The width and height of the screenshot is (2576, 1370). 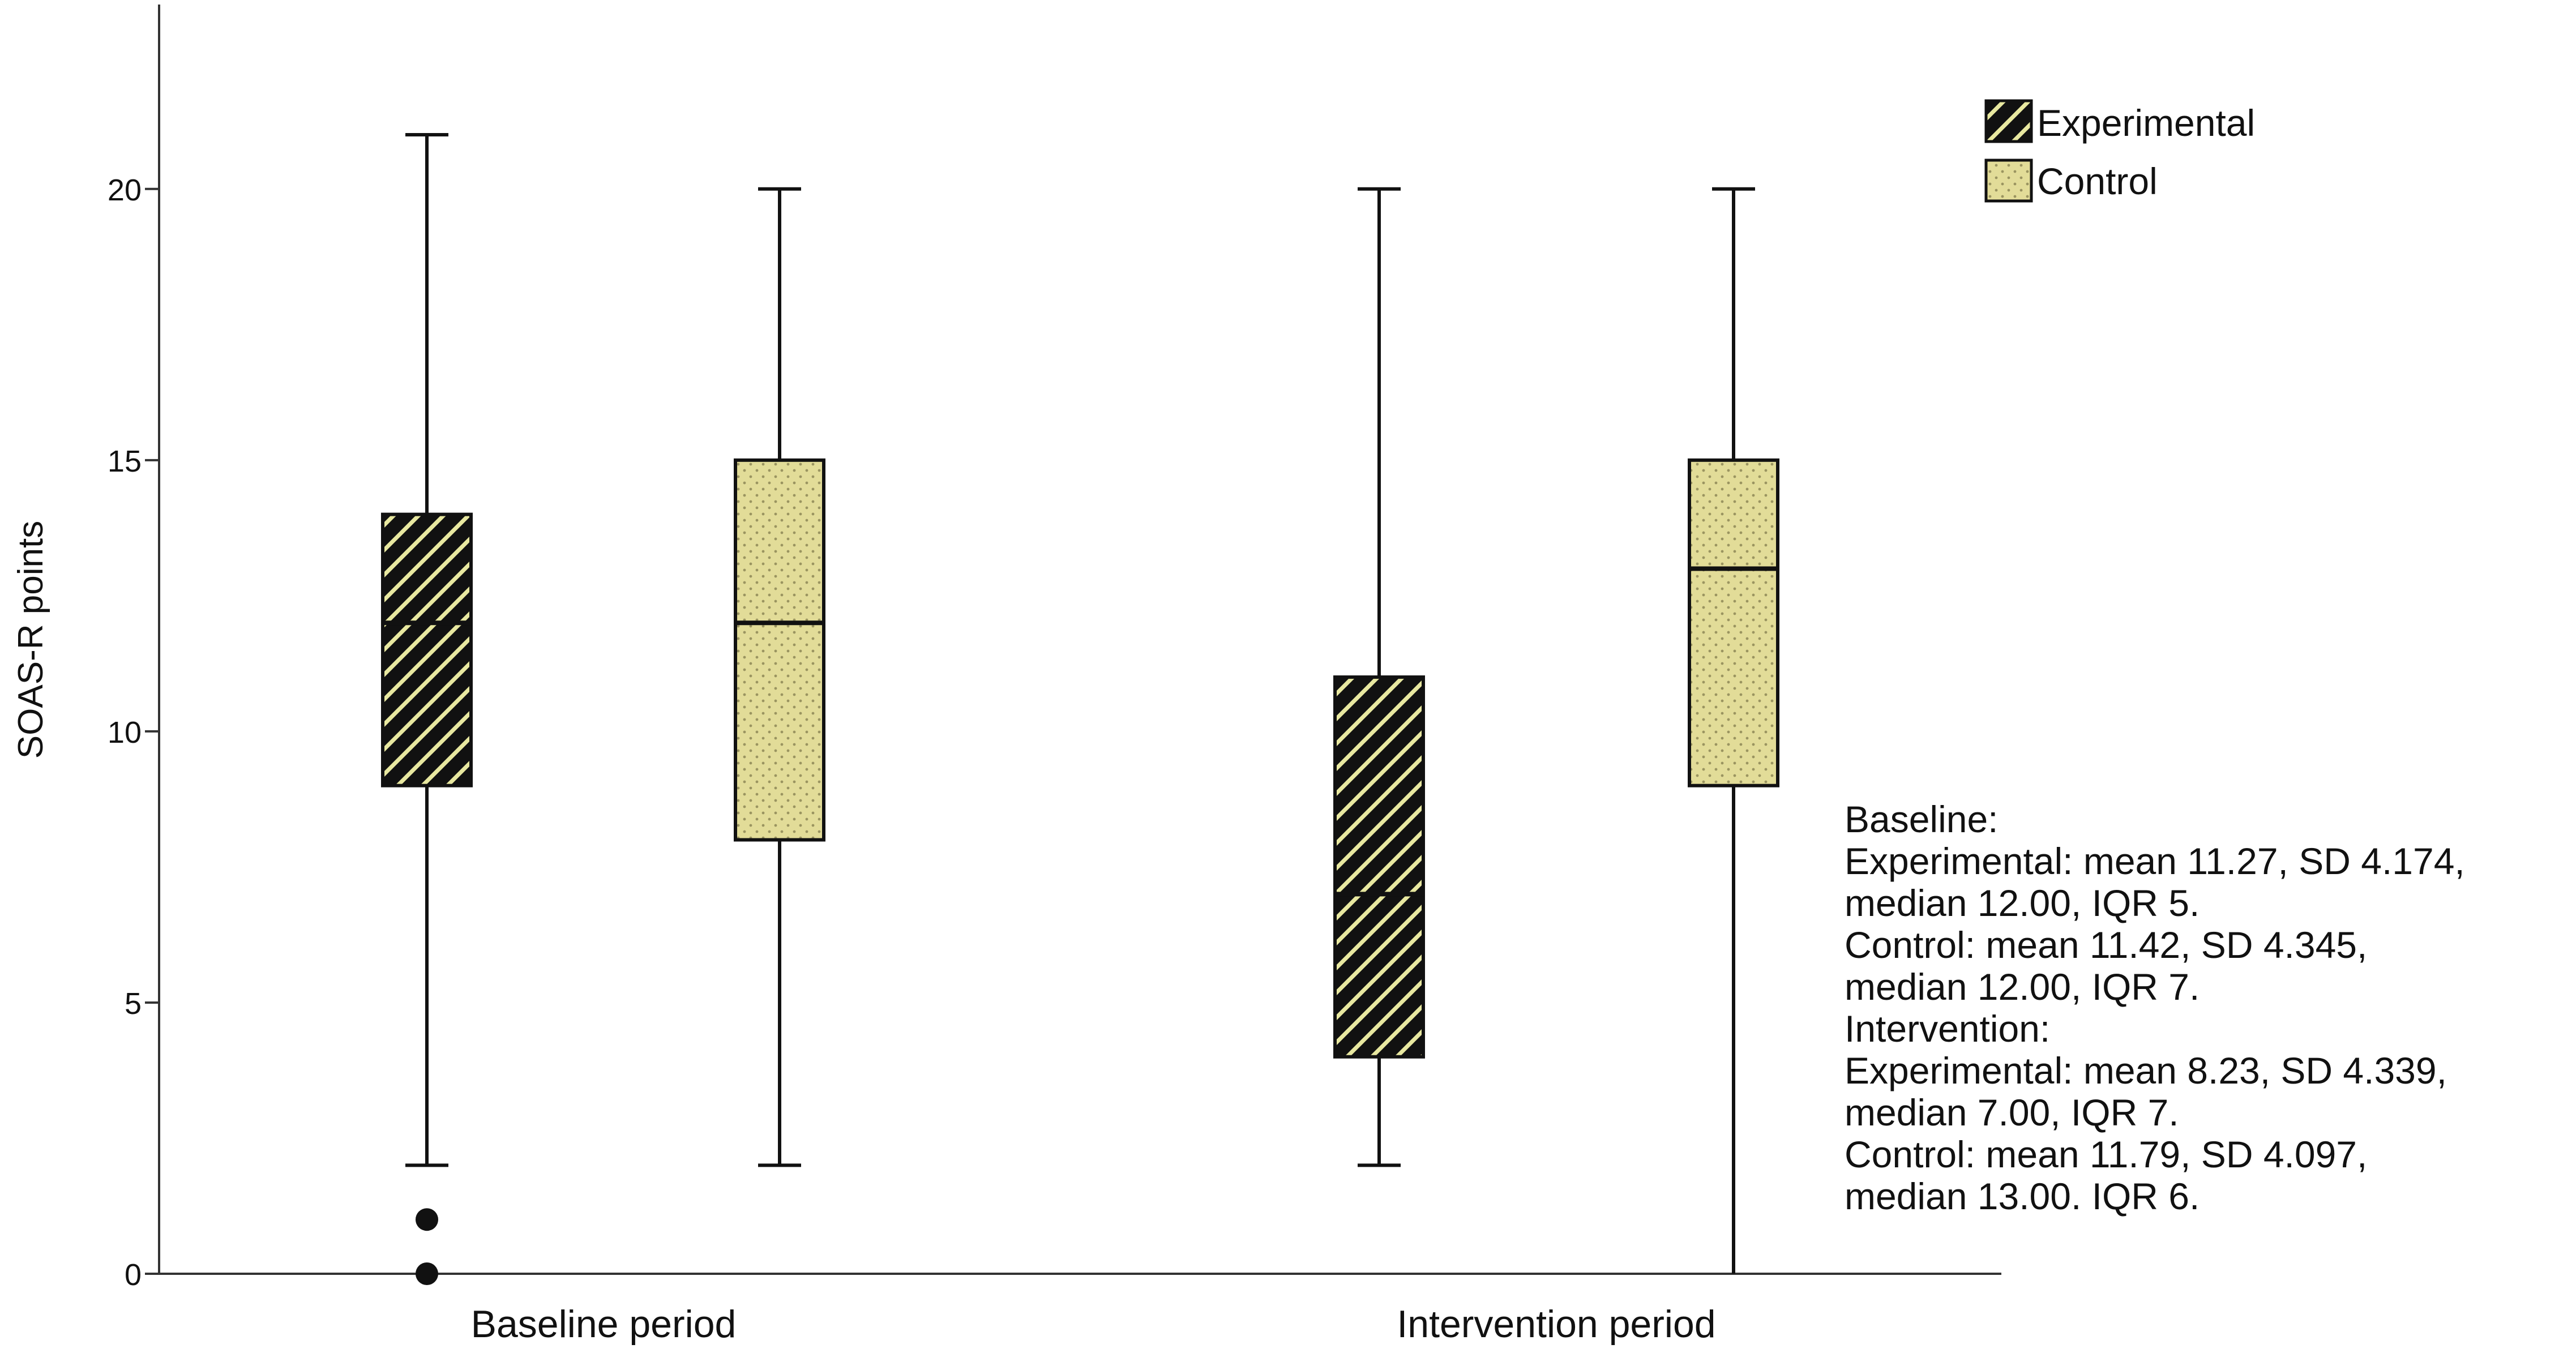 I want to click on box-control-intervention, so click(x=1733, y=730).